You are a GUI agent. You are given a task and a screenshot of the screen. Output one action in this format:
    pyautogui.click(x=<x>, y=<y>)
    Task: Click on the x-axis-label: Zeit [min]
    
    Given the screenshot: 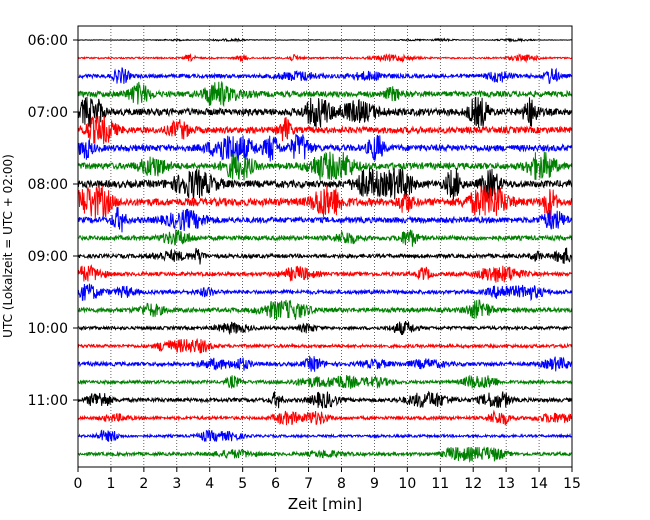 What is the action you would take?
    pyautogui.click(x=325, y=504)
    